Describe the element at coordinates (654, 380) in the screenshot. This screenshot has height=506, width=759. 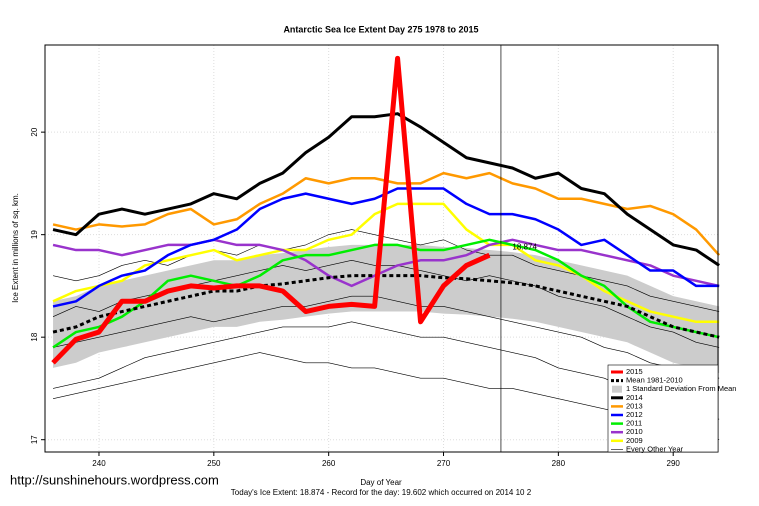
I see `legend-label: Mean 1981-2010` at that location.